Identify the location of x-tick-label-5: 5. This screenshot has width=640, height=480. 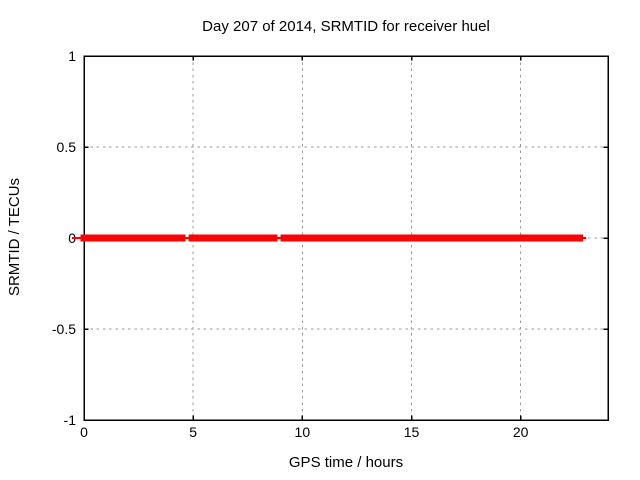
(193, 432).